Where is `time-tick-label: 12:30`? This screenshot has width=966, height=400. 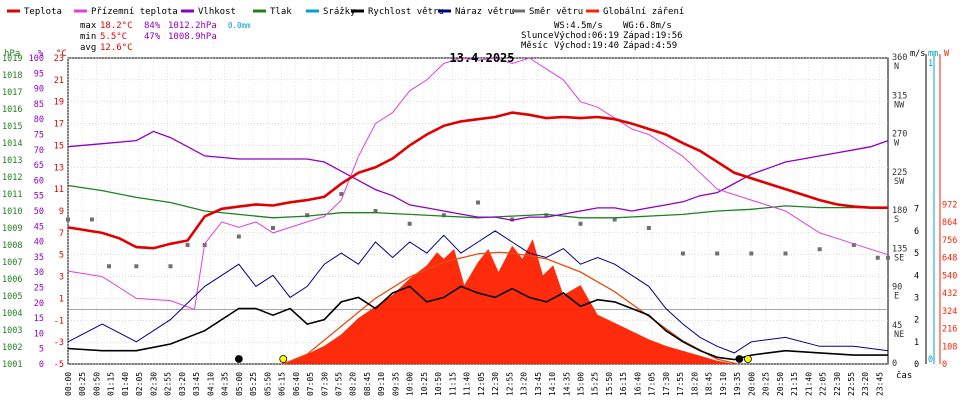
time-tick-label: 12:30 is located at coordinates (495, 384).